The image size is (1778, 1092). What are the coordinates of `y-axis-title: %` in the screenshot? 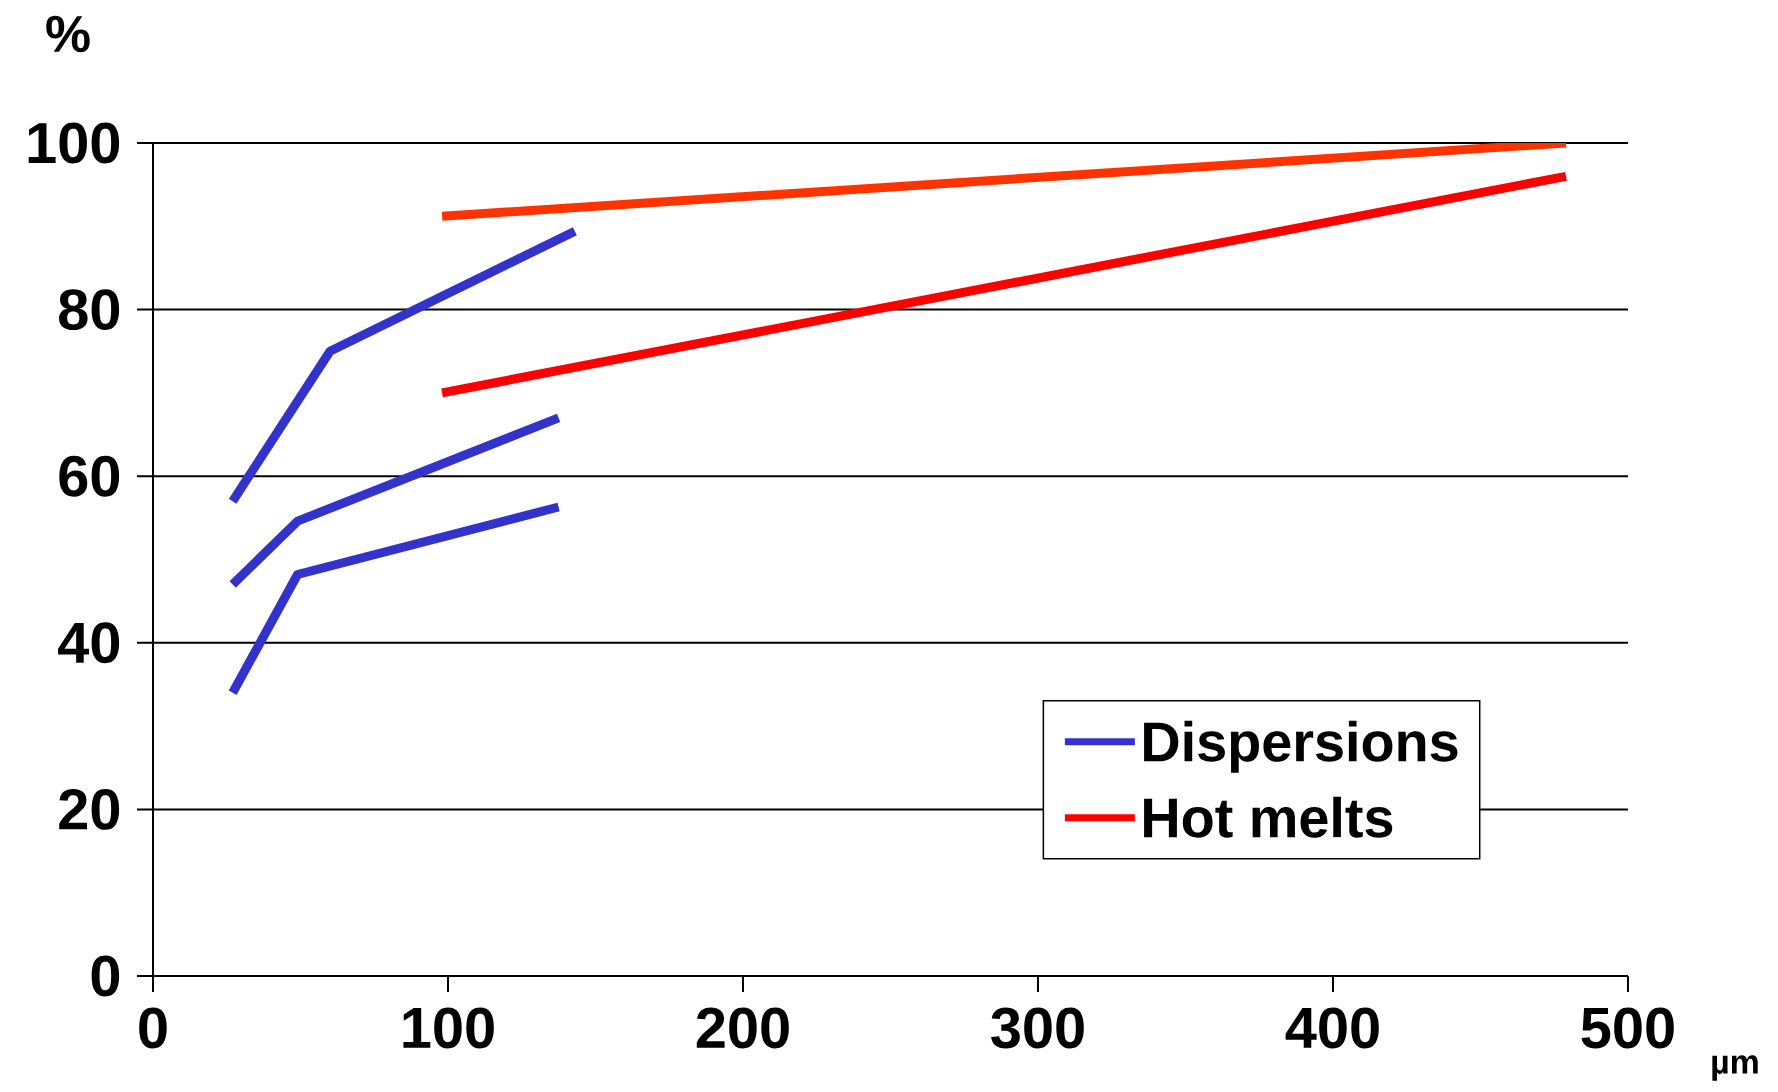 It's located at (68, 34).